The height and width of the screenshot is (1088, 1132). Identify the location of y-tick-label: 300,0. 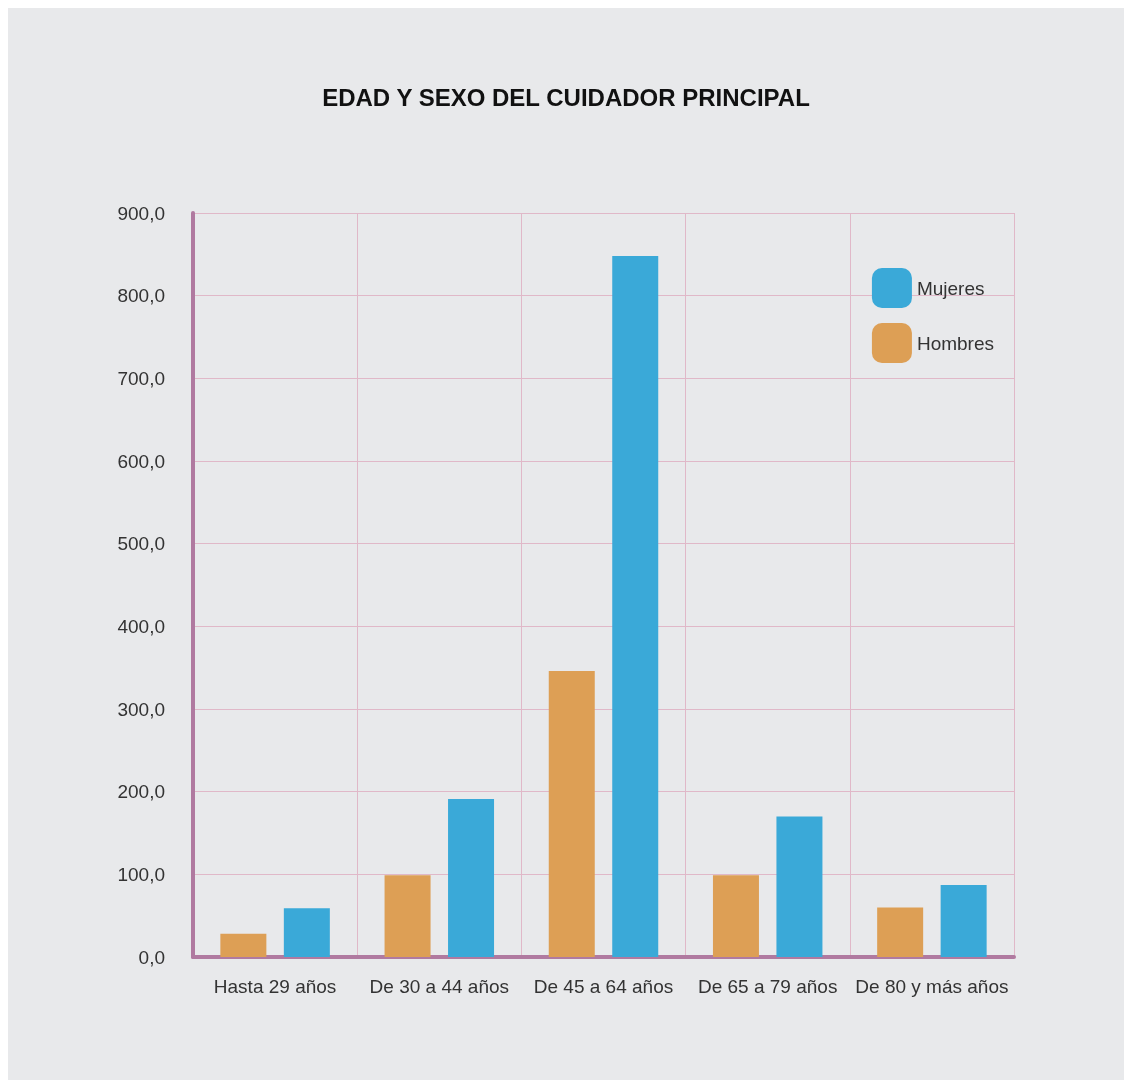
(141, 709).